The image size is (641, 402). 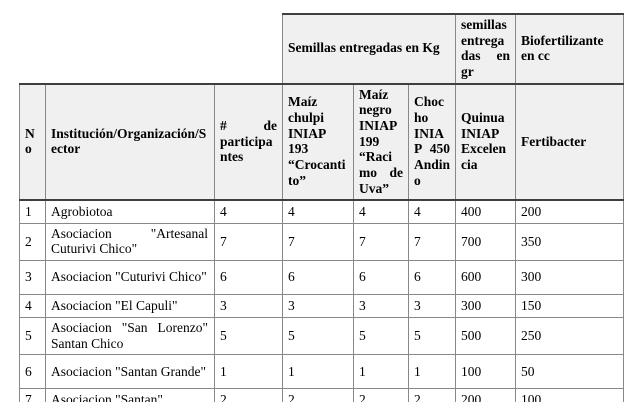 What do you see at coordinates (130, 141) in the screenshot?
I see `column-header-institucion: Institución/Organización/Sector` at bounding box center [130, 141].